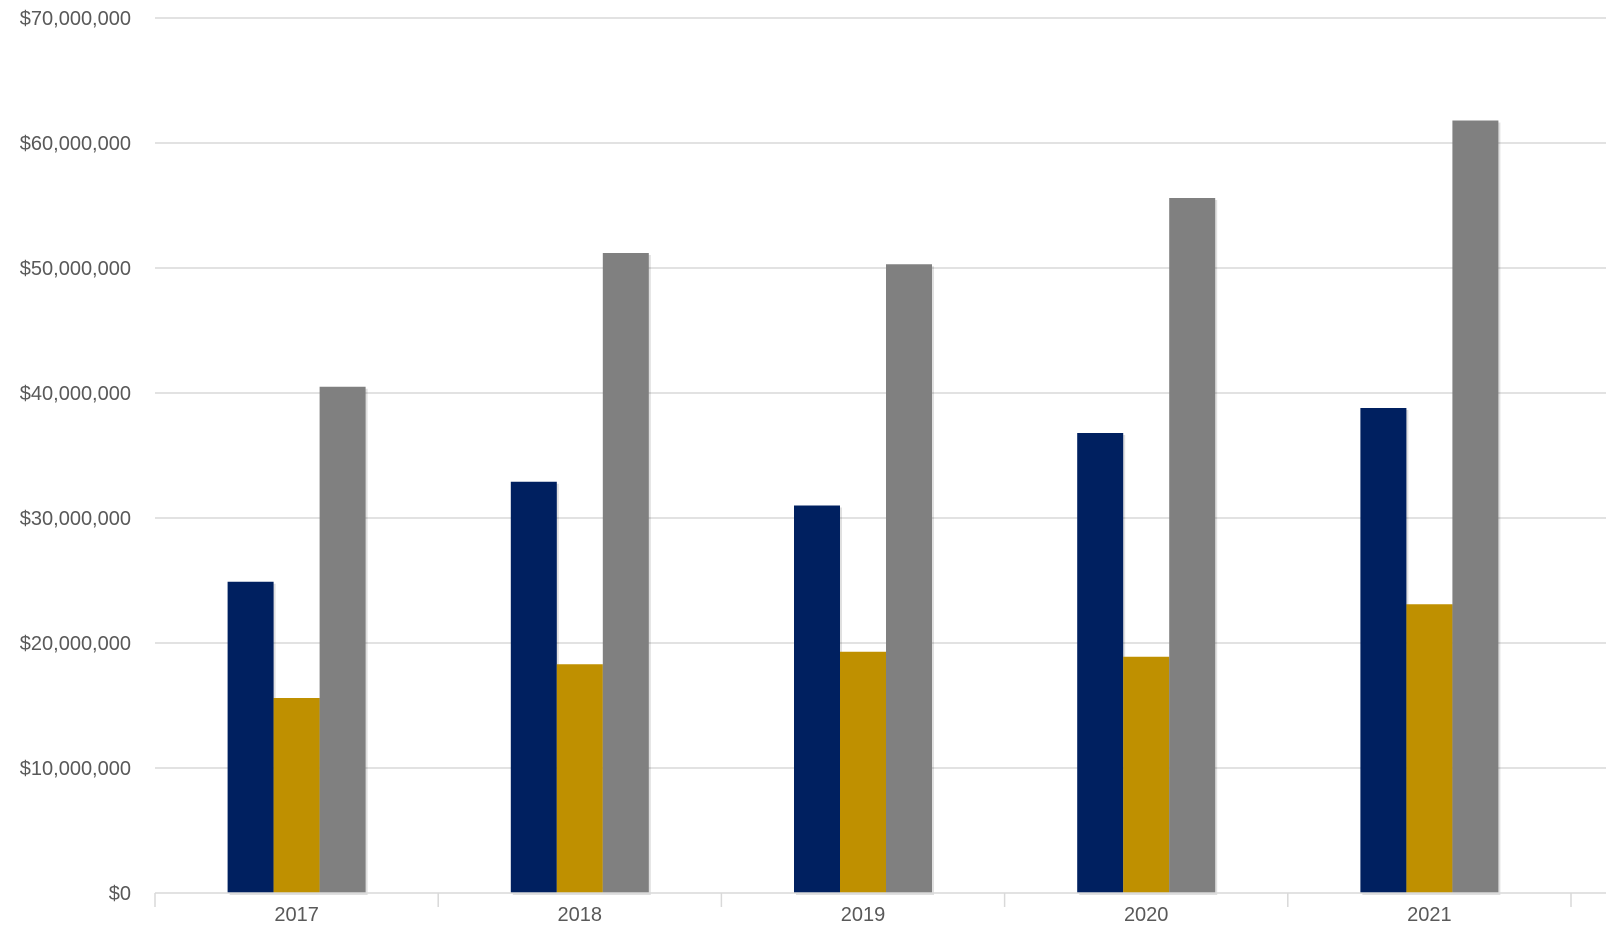 Image resolution: width=1606 pixels, height=934 pixels. I want to click on y-tick-label: $70,000,000, so click(75, 19).